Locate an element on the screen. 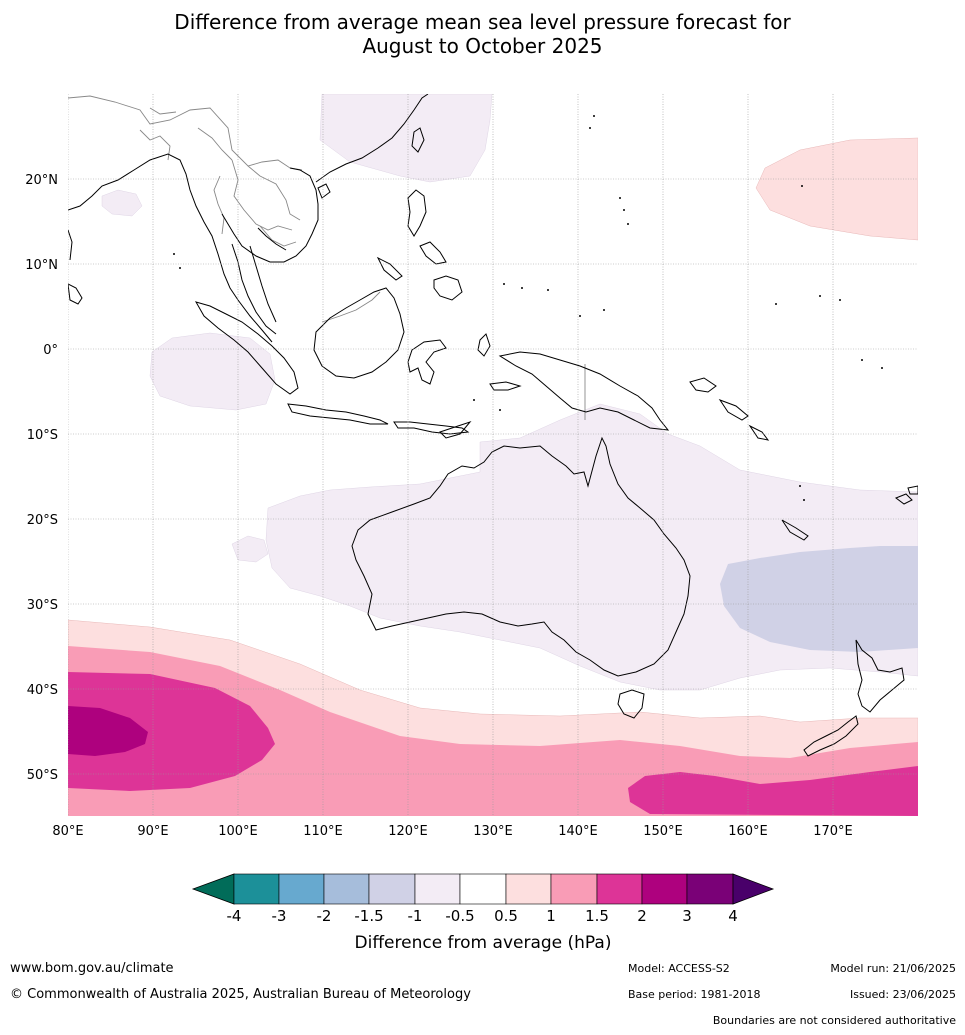 The width and height of the screenshot is (965, 1035). coast-south-china is located at coordinates (372, 138).